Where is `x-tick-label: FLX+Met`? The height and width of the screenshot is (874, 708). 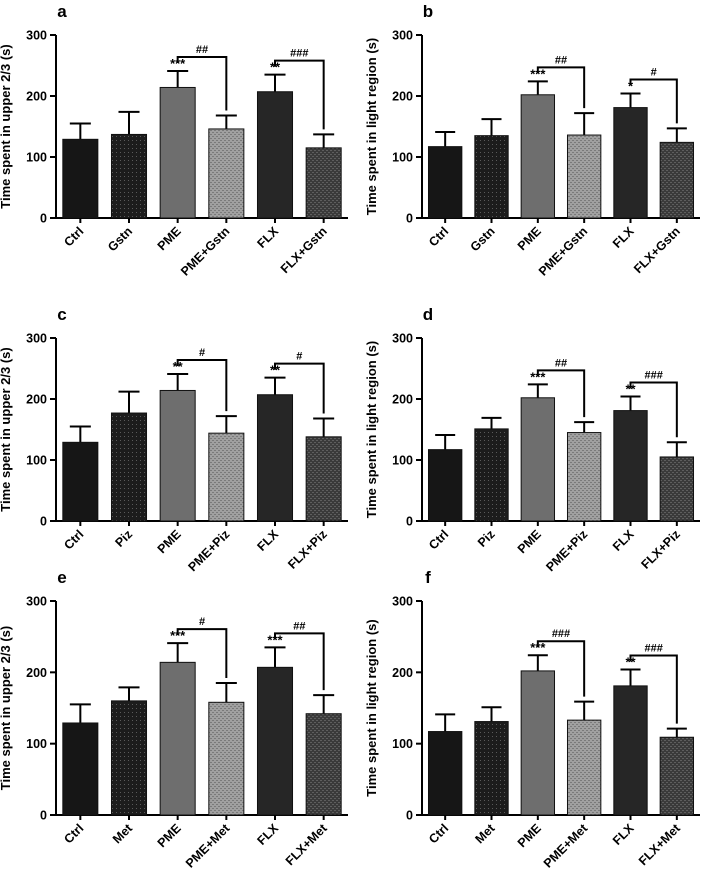 x-tick-label: FLX+Met is located at coordinates (660, 845).